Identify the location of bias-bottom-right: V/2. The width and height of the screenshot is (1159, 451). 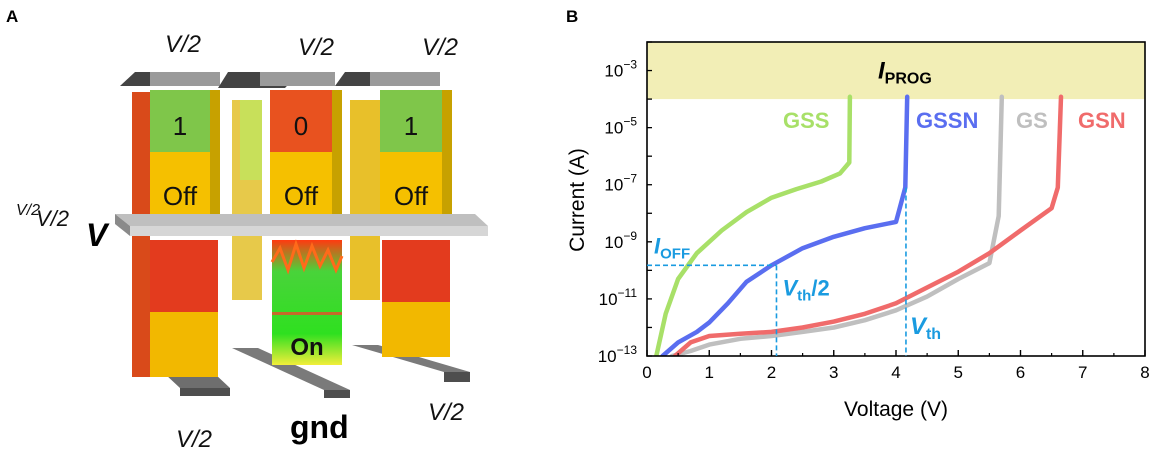
(446, 412).